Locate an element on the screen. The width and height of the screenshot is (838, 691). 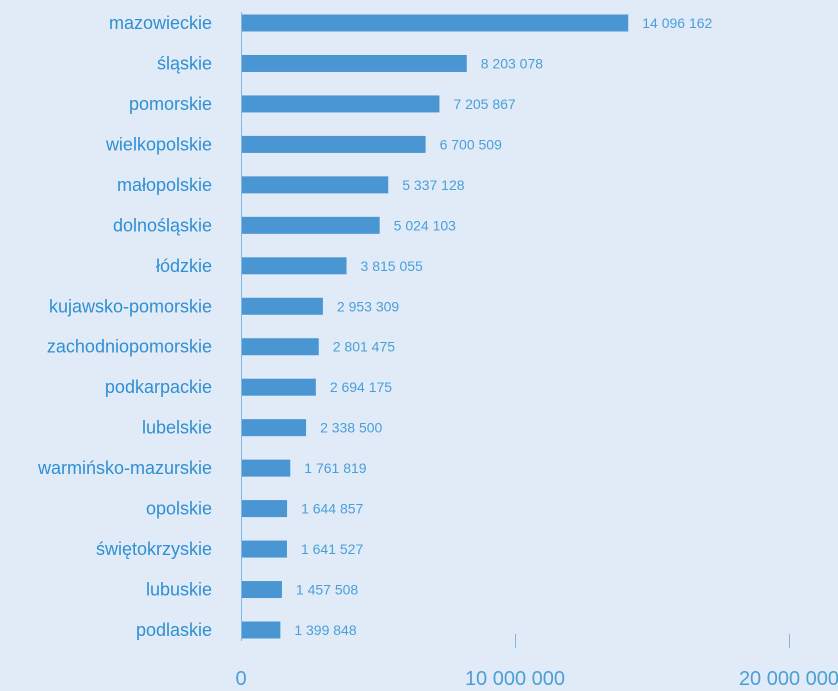
category-label: łódzkie is located at coordinates (184, 266).